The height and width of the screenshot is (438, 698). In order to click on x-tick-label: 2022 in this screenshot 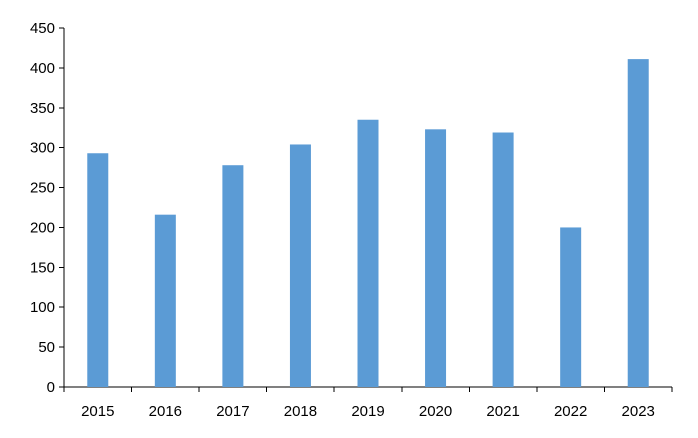, I will do `click(570, 411)`.